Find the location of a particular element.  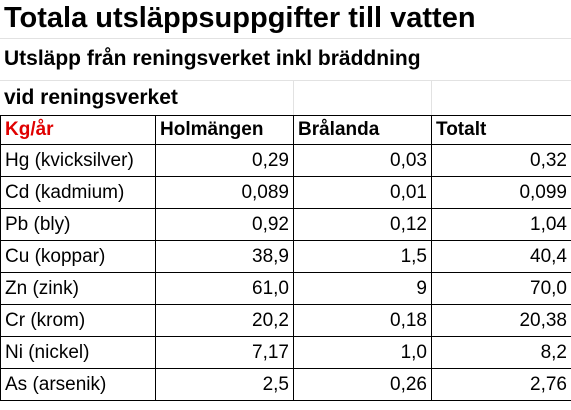

table-row: Zn (zink) 61,0 9 70,0 is located at coordinates (285, 288).